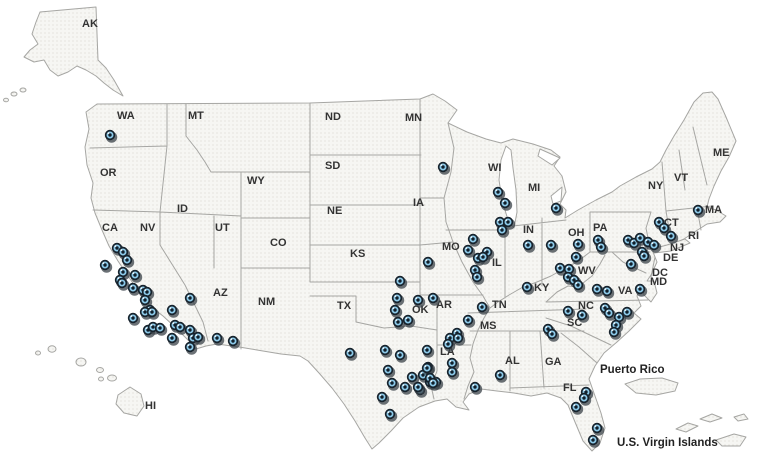 This screenshot has width=758, height=458. What do you see at coordinates (73, 51) in the screenshot?
I see `alaska-shape` at bounding box center [73, 51].